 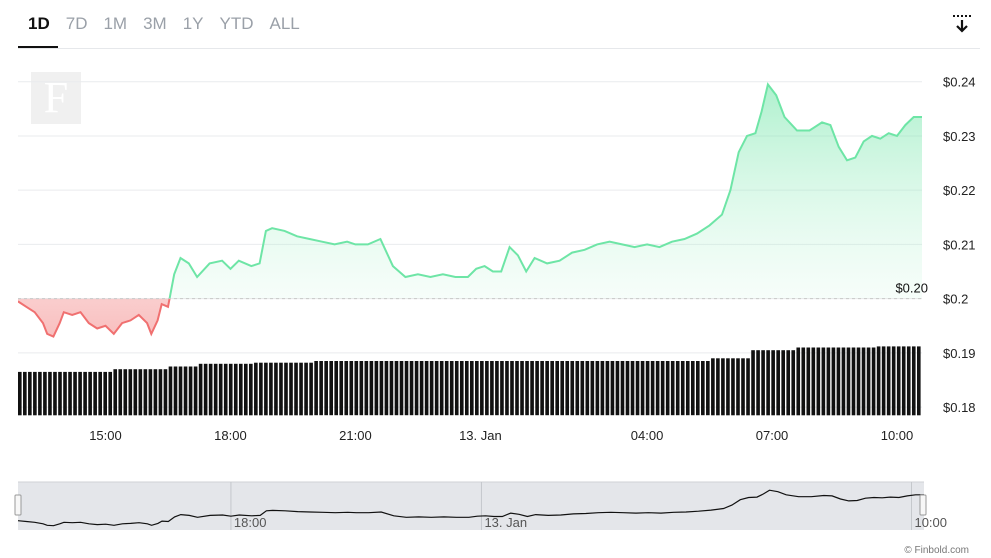 What do you see at coordinates (923, 505) in the screenshot?
I see `navigator-handle-right` at bounding box center [923, 505].